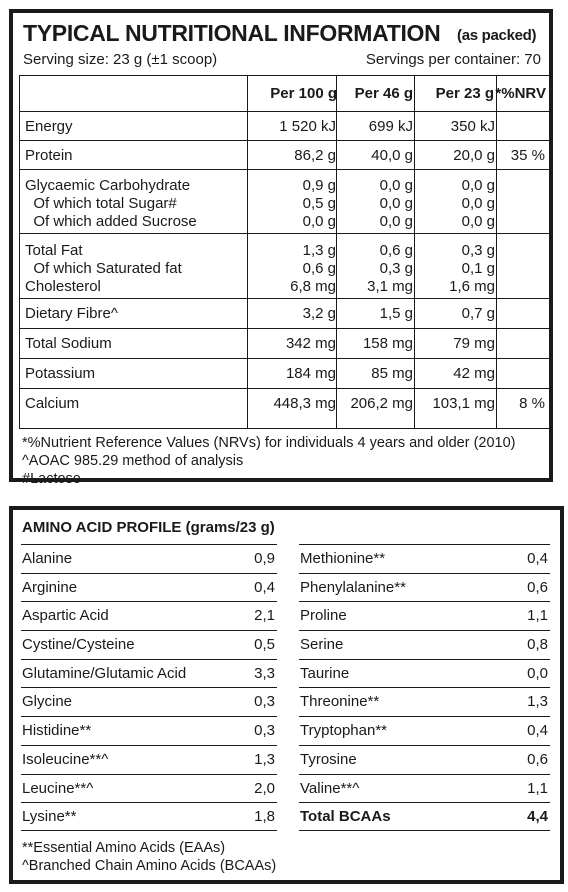 Image resolution: width=568 pixels, height=892 pixels. Describe the element at coordinates (57, 731) in the screenshot. I see `amino-name: Histidine**` at that location.